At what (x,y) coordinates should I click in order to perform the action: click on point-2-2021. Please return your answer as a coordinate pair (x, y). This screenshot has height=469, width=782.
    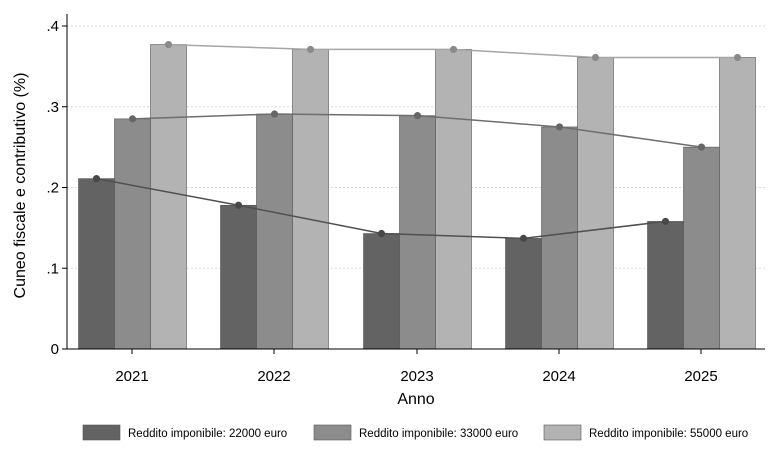
    Looking at the image, I should click on (132, 119).